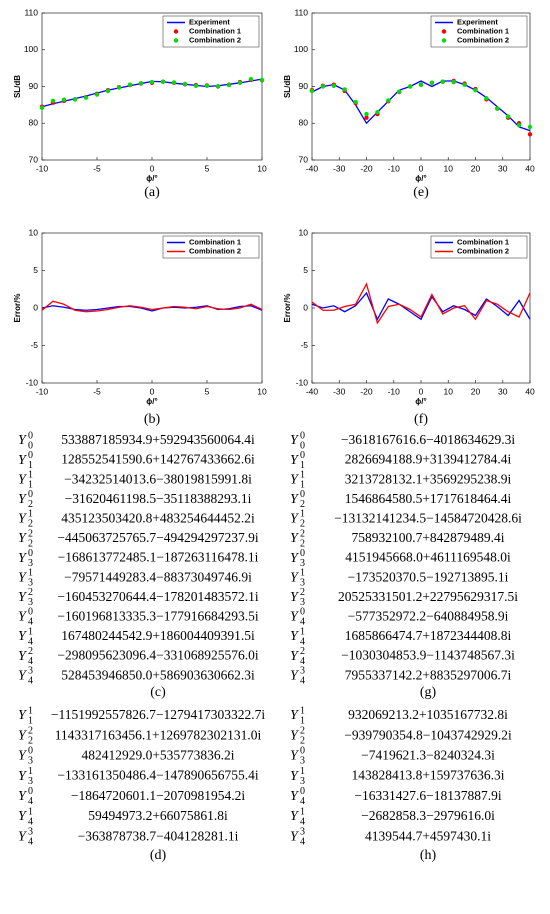  I want to click on caption: (d), so click(158, 855).